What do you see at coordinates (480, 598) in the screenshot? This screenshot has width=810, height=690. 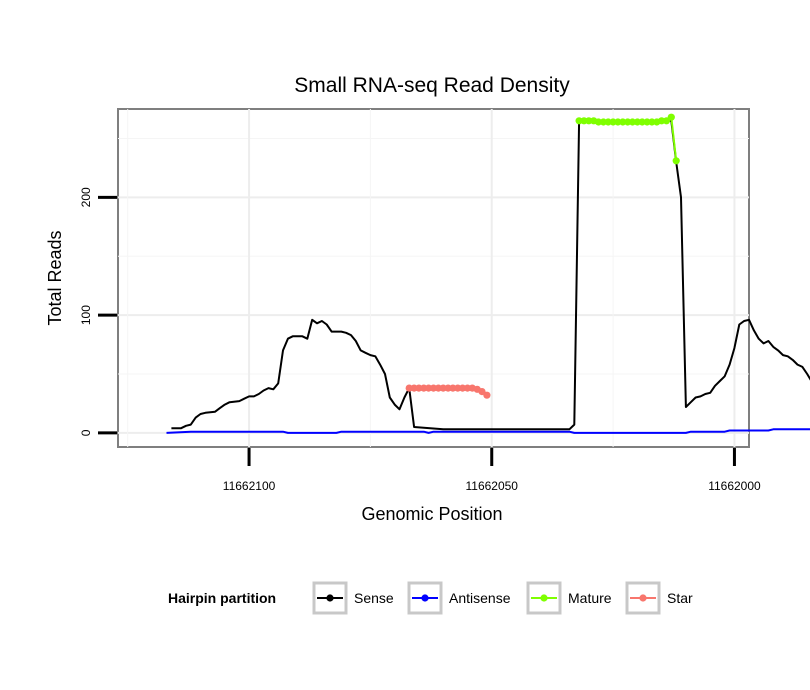 I see `legend-label: Antisense` at bounding box center [480, 598].